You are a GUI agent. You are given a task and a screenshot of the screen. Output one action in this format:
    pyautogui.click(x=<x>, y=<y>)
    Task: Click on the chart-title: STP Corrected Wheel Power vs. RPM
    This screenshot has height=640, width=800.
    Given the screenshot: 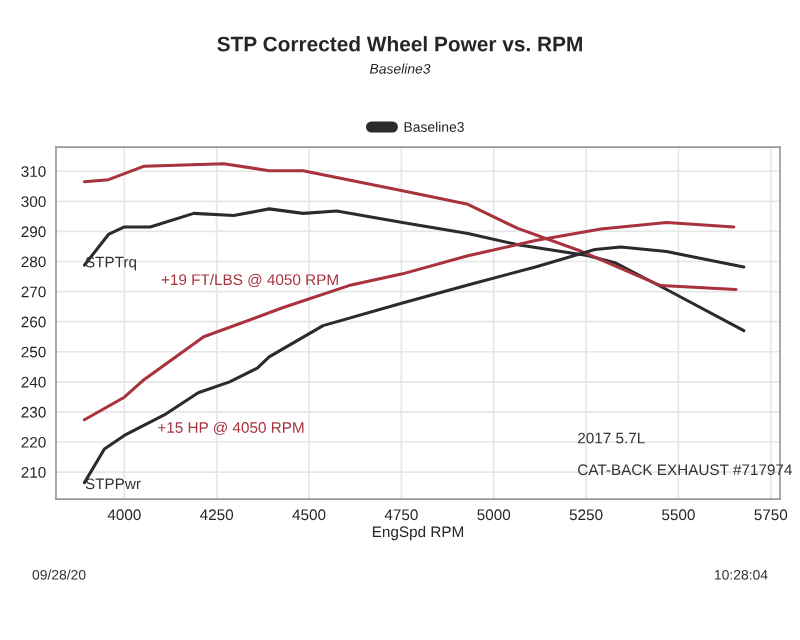 What is the action you would take?
    pyautogui.click(x=399, y=44)
    